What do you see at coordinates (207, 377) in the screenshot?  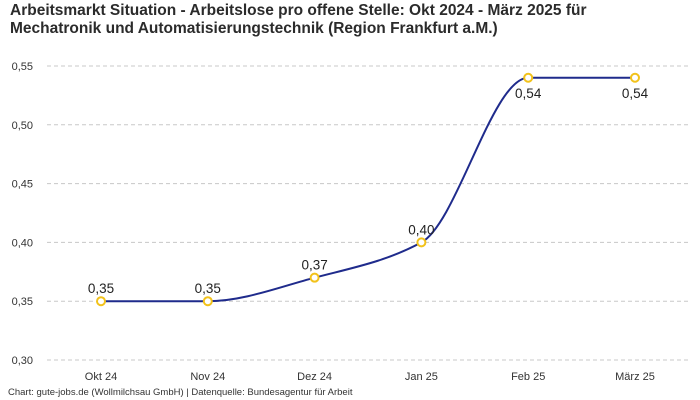 I see `x-tick-label: Nov 24` at bounding box center [207, 377].